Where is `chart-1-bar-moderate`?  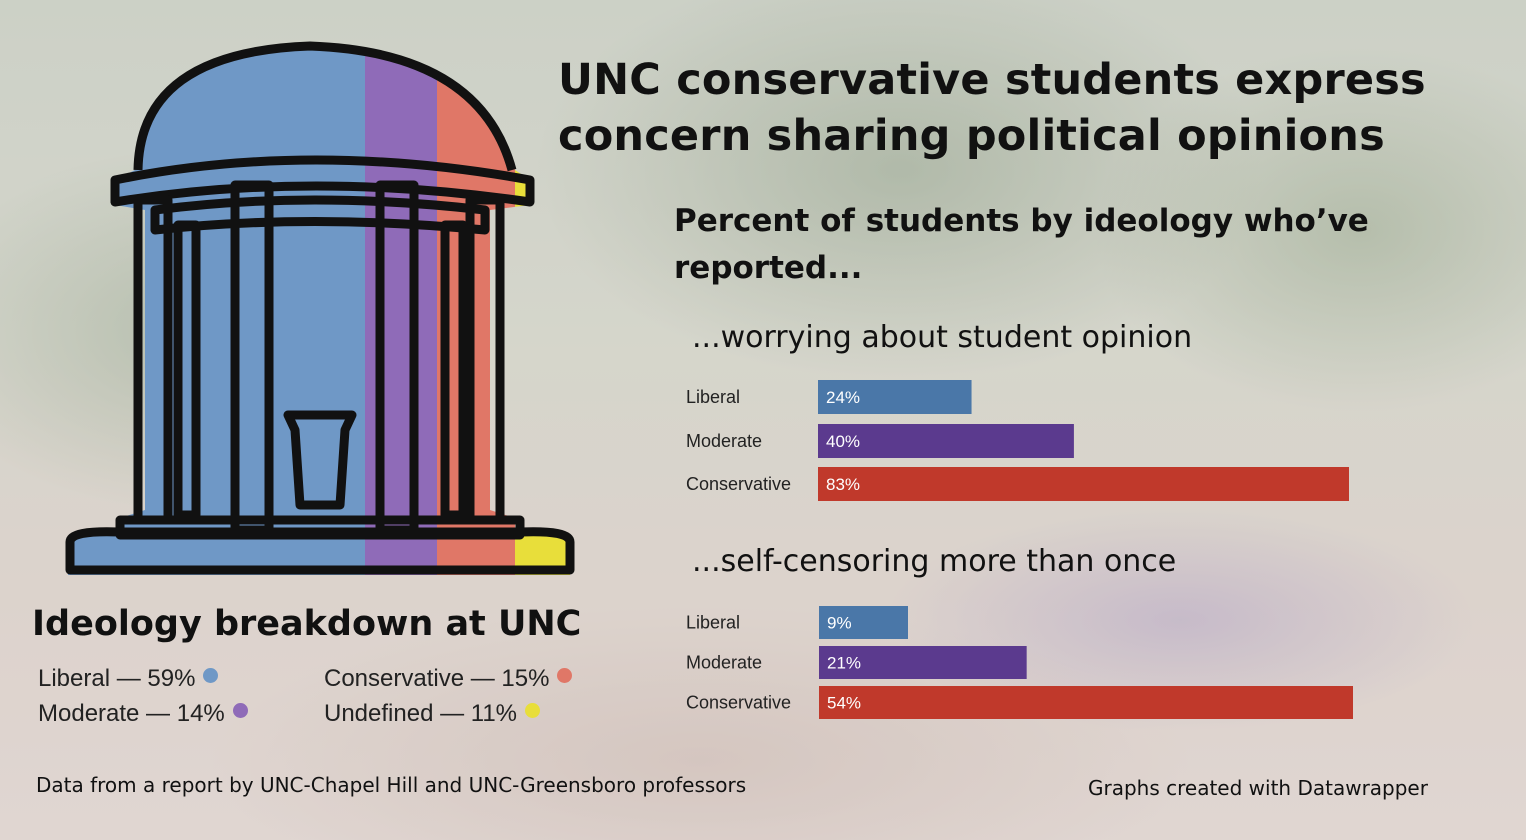 chart-1-bar-moderate is located at coordinates (946, 441).